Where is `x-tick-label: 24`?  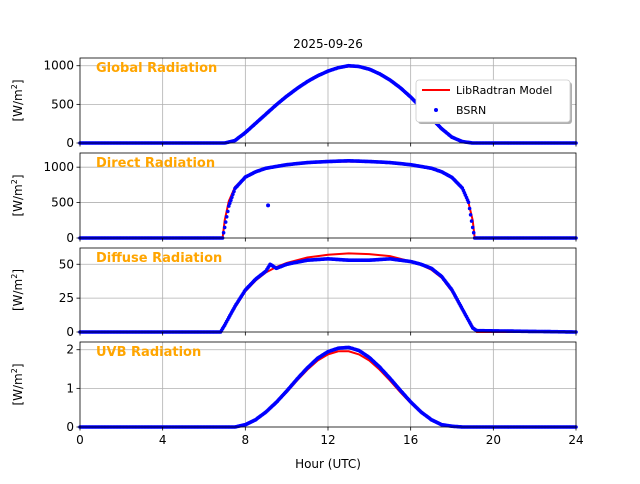 x-tick-label: 24 is located at coordinates (575, 440).